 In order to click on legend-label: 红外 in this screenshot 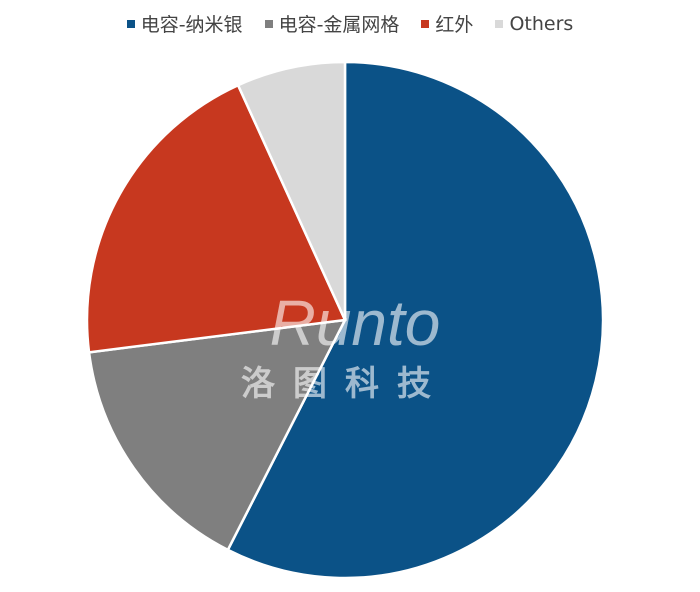, I will do `click(454, 25)`.